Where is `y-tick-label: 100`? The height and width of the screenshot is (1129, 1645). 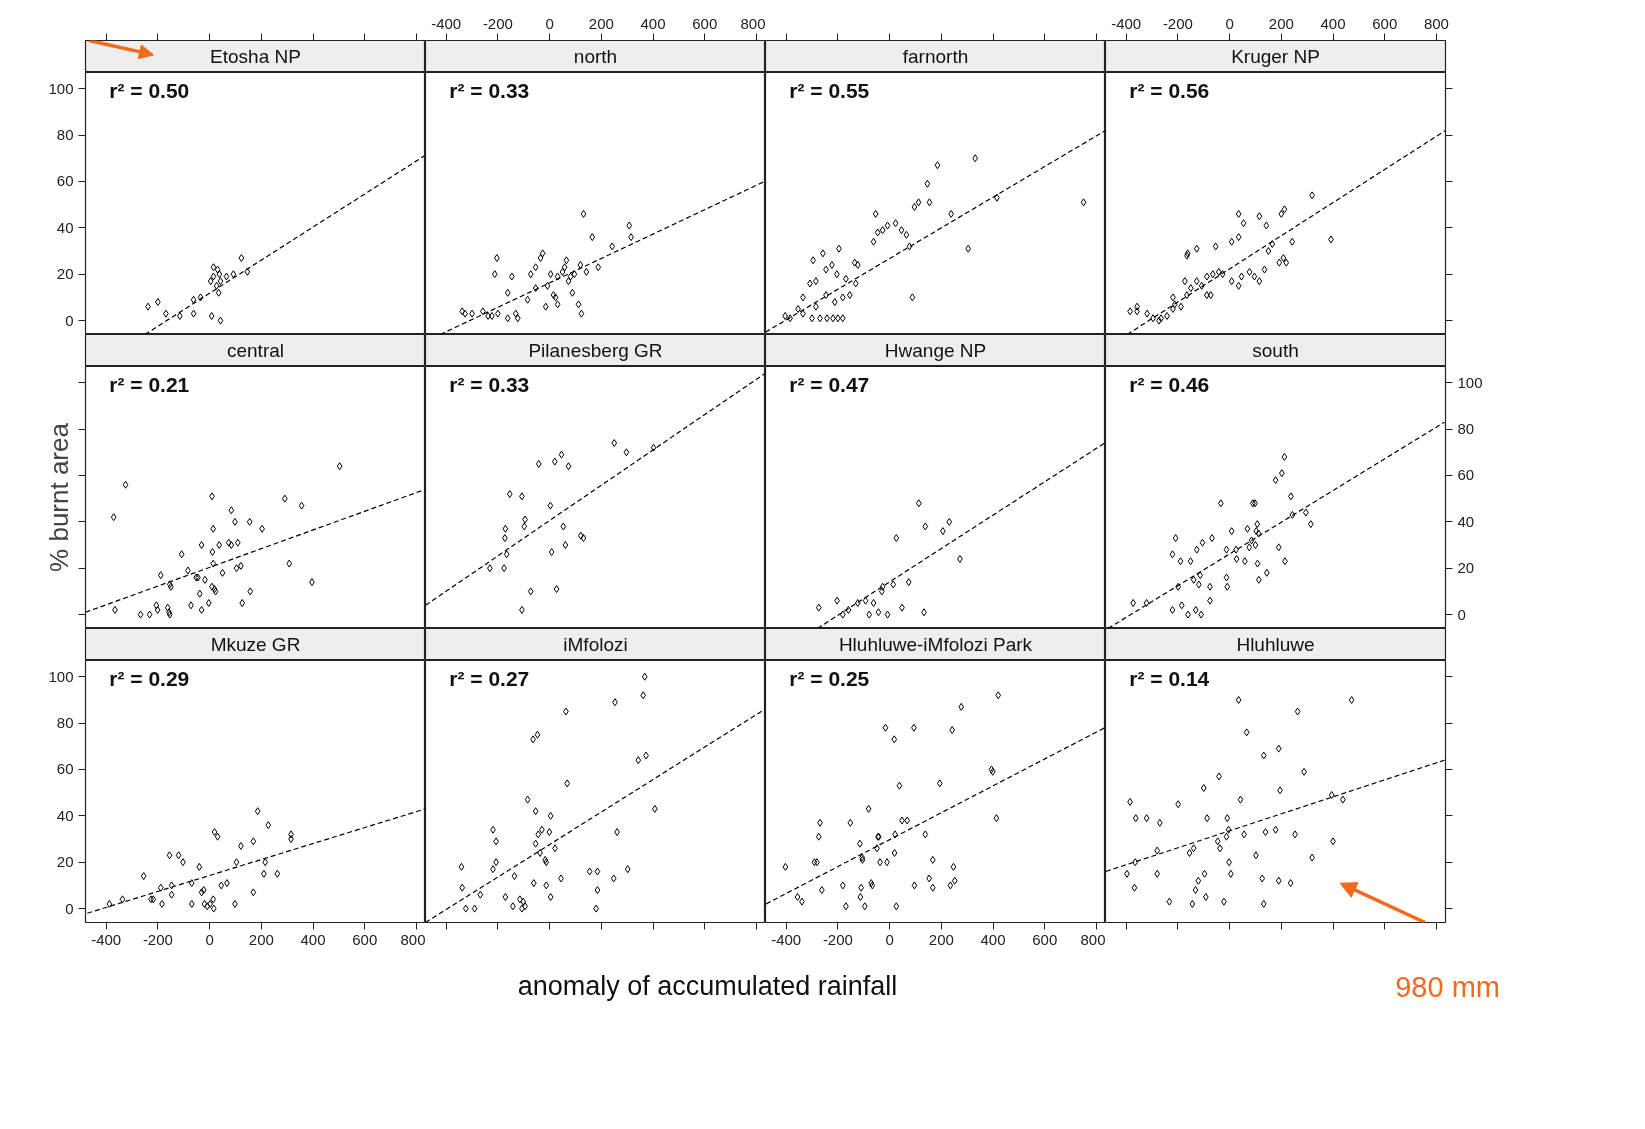
y-tick-label: 100 is located at coordinates (61, 88).